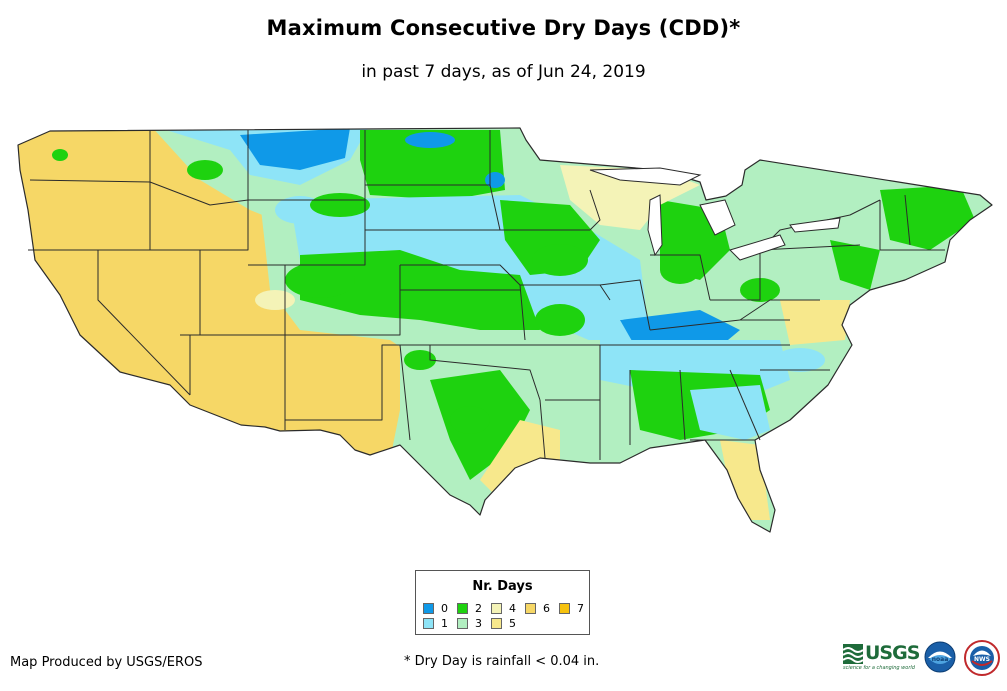 Image resolution: width=1007 pixels, height=691 pixels. Describe the element at coordinates (478, 623) in the screenshot. I see `legend-label-3: 3` at that location.